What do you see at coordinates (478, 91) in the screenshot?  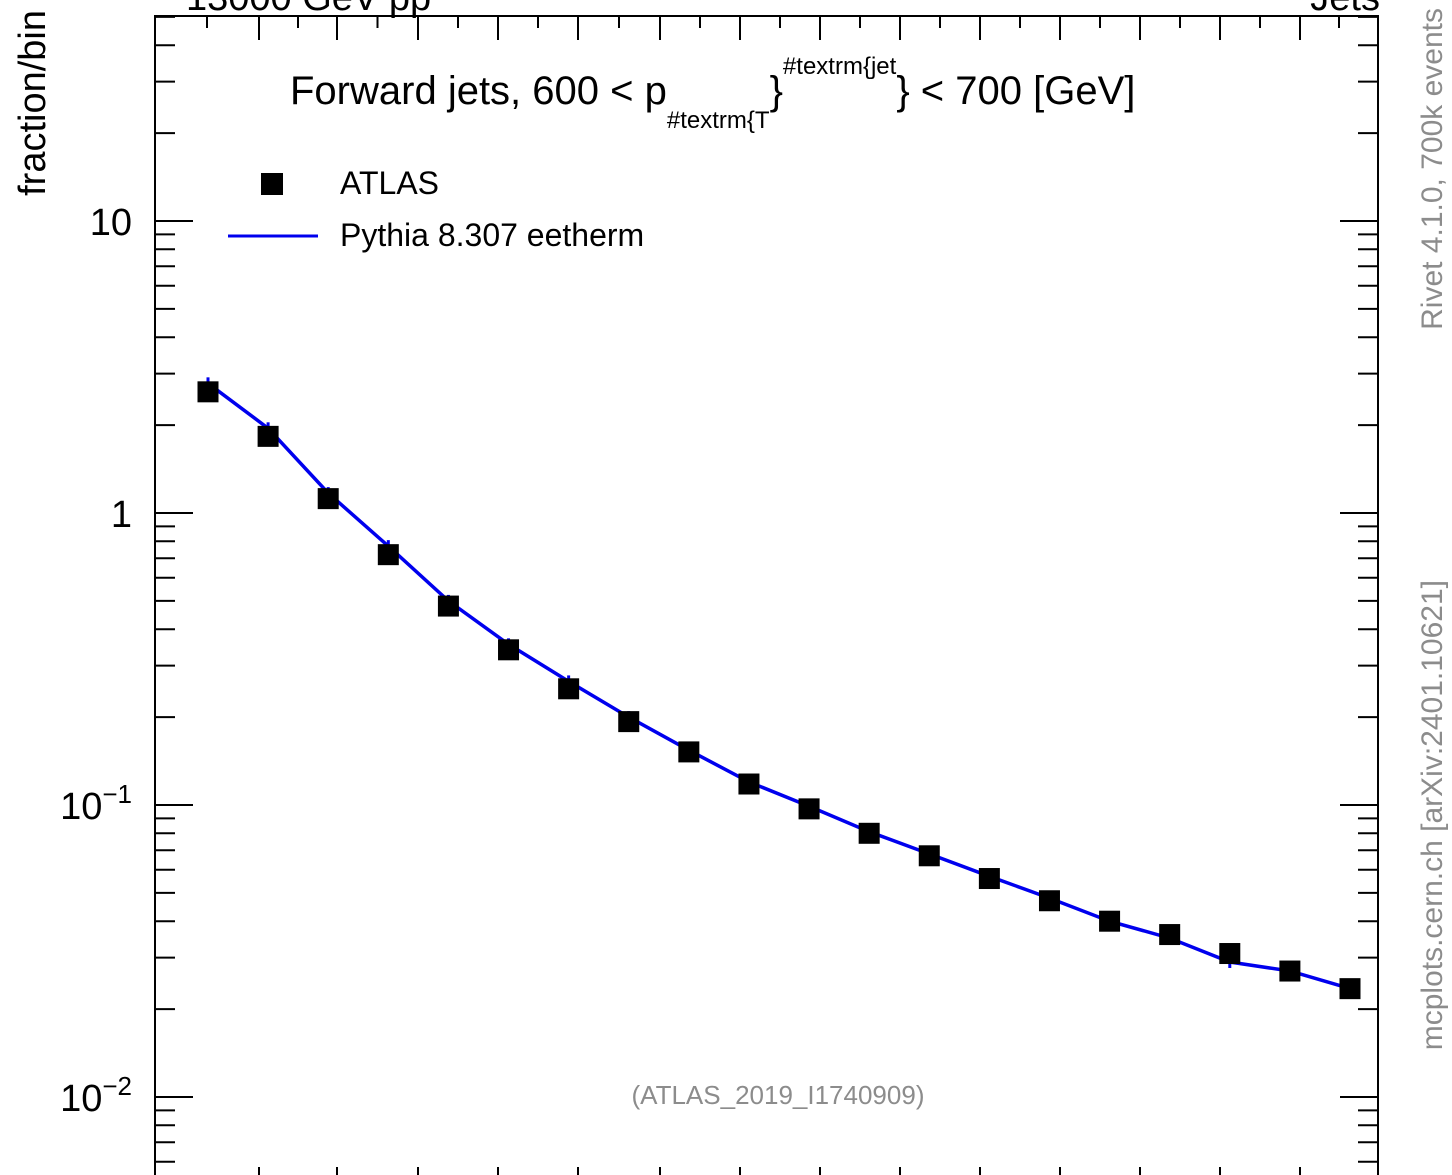 I see `title-main: Forward jets, 600 < p` at bounding box center [478, 91].